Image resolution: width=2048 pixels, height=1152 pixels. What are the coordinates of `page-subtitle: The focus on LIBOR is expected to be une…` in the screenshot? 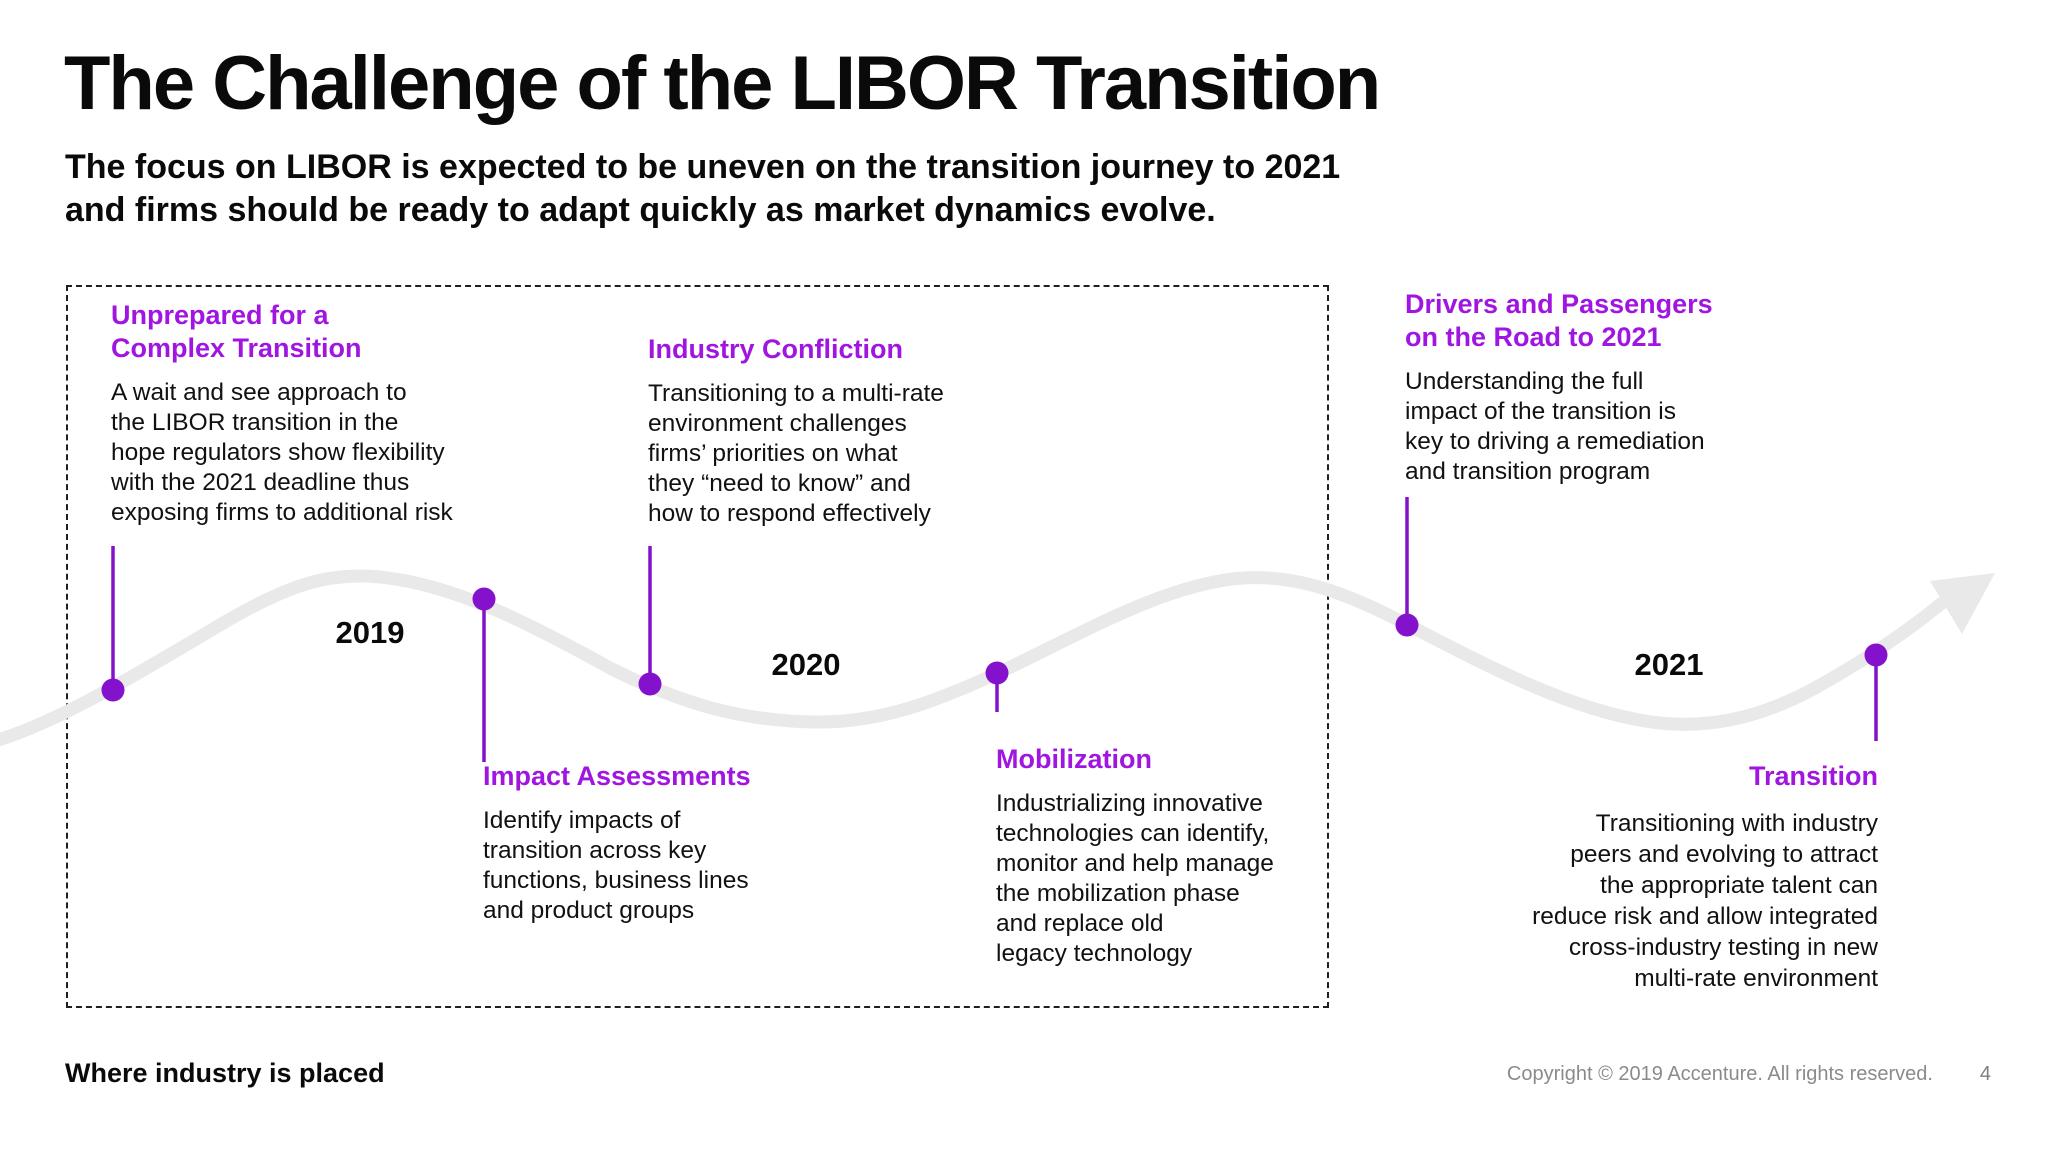 It's located at (703, 188).